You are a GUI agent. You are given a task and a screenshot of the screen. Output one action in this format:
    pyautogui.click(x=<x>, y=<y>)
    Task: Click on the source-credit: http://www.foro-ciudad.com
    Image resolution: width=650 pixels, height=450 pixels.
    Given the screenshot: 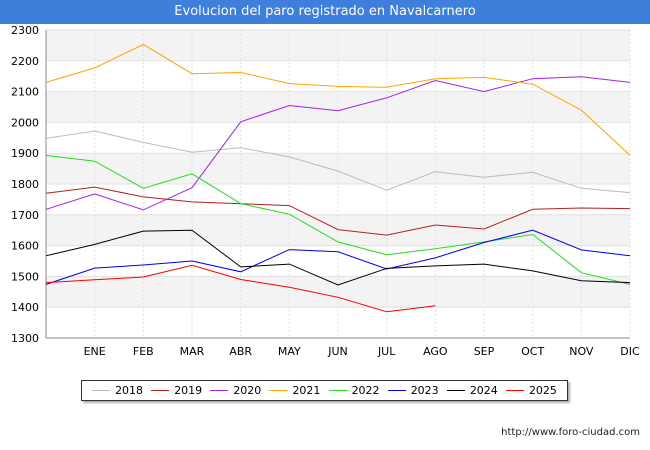 What is the action you would take?
    pyautogui.click(x=570, y=432)
    